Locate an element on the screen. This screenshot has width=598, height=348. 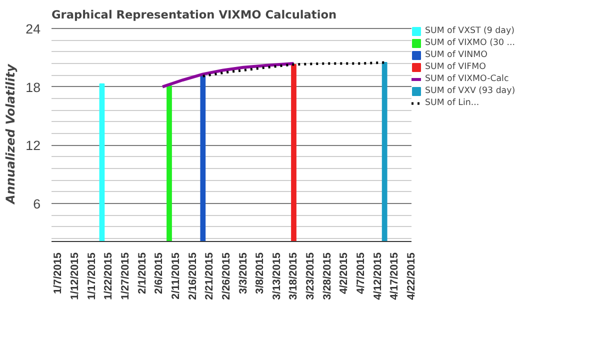
y-tick-label: 6 is located at coordinates (37, 204).